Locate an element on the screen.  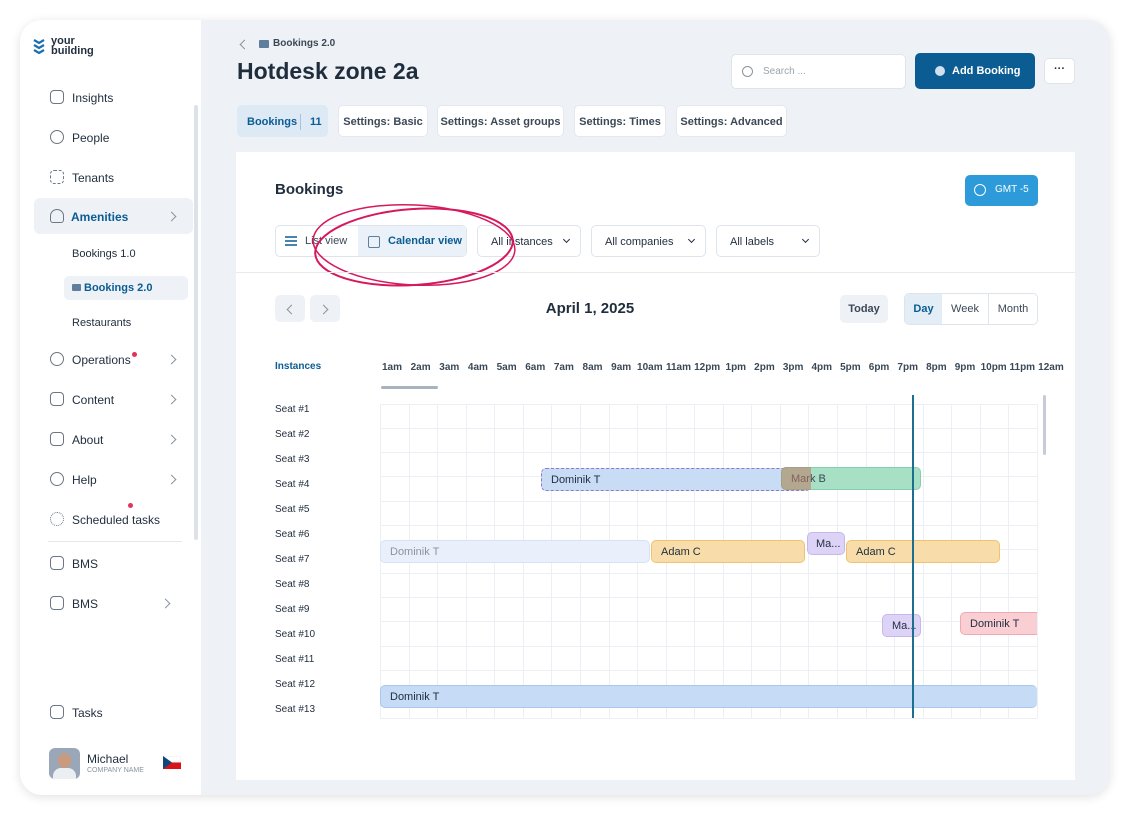
tab: Settings: Advanced is located at coordinates (731, 121).